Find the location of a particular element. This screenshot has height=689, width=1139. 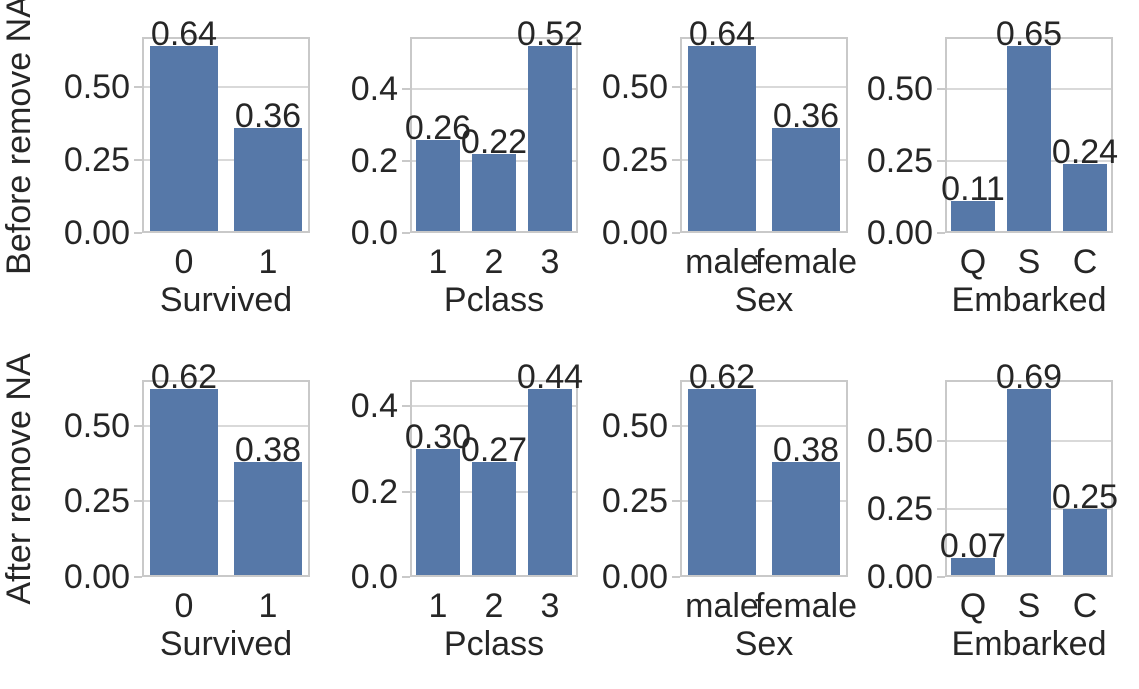

x-axis-label-survived: Survived is located at coordinates (226, 644).